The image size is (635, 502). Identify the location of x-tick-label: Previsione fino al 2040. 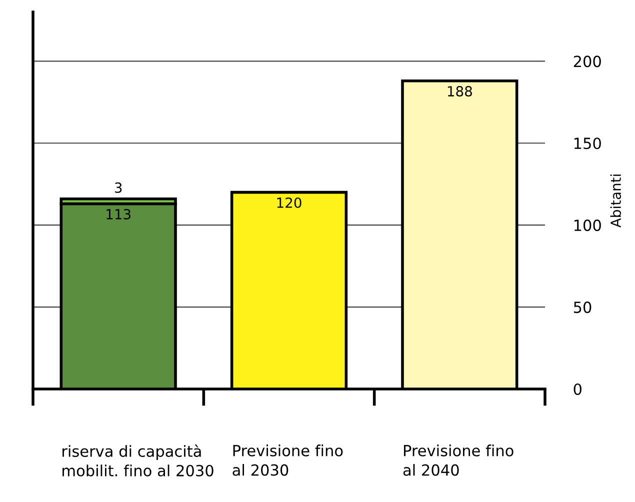
(458, 460).